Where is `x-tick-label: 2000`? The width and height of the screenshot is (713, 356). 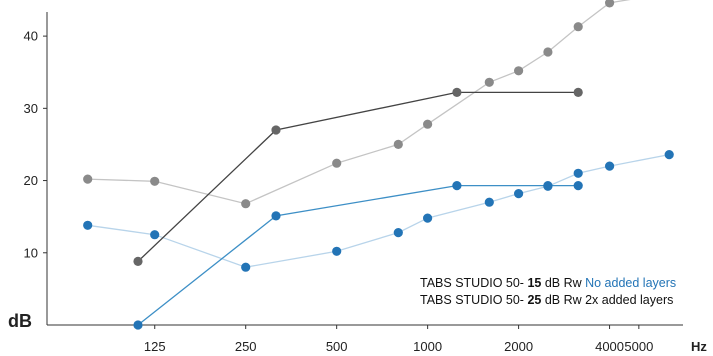 x-tick-label: 2000 is located at coordinates (518, 346).